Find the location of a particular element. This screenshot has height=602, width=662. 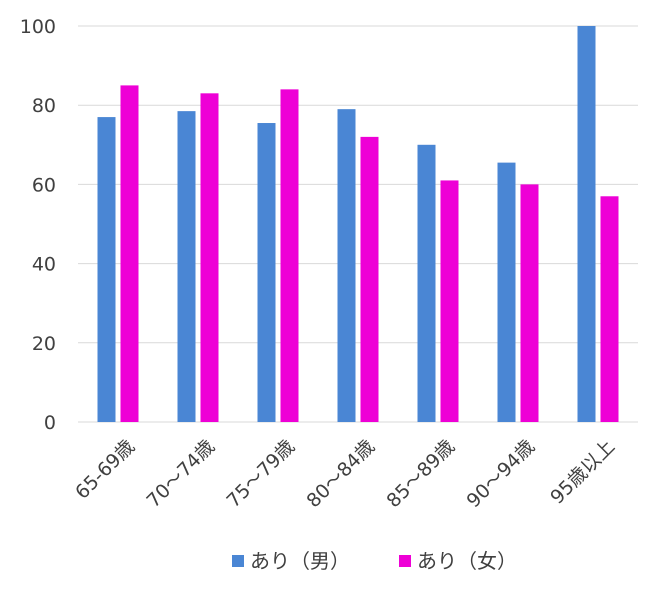

legend-label-1: あり（男） is located at coordinates (300, 561).